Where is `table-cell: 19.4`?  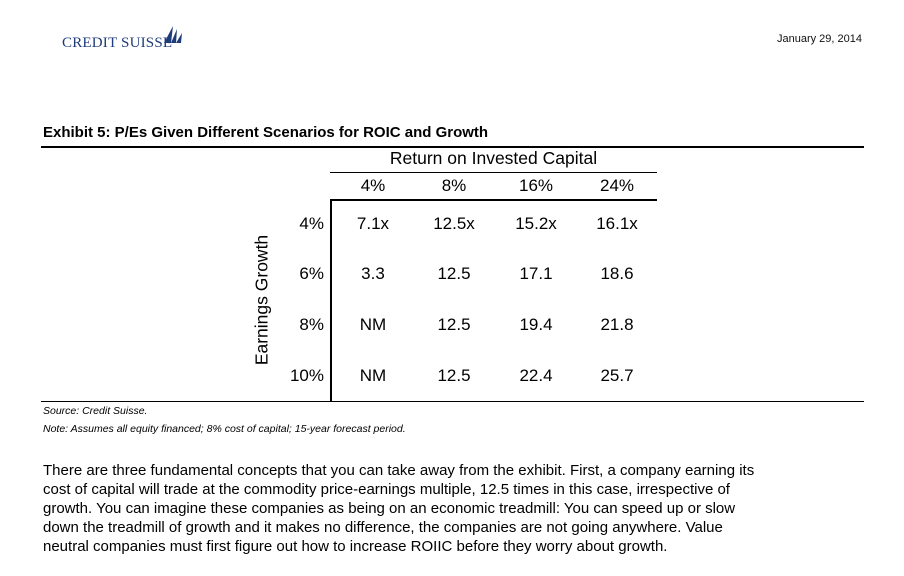 table-cell: 19.4 is located at coordinates (536, 324).